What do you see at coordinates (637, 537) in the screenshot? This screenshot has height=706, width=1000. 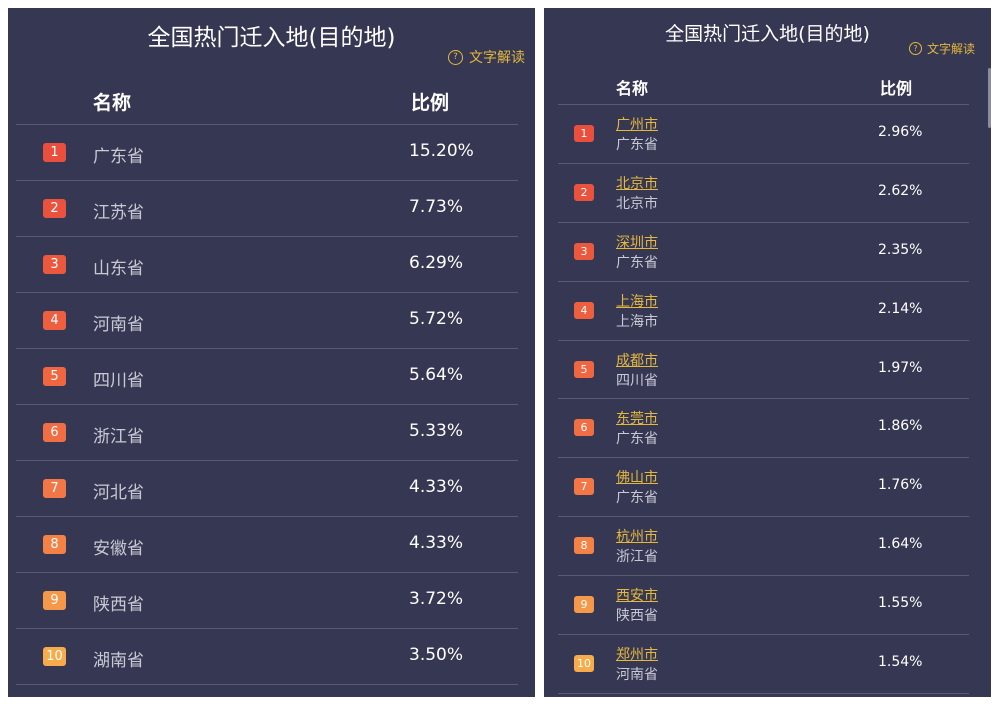 I see `city-link: 杭州市` at bounding box center [637, 537].